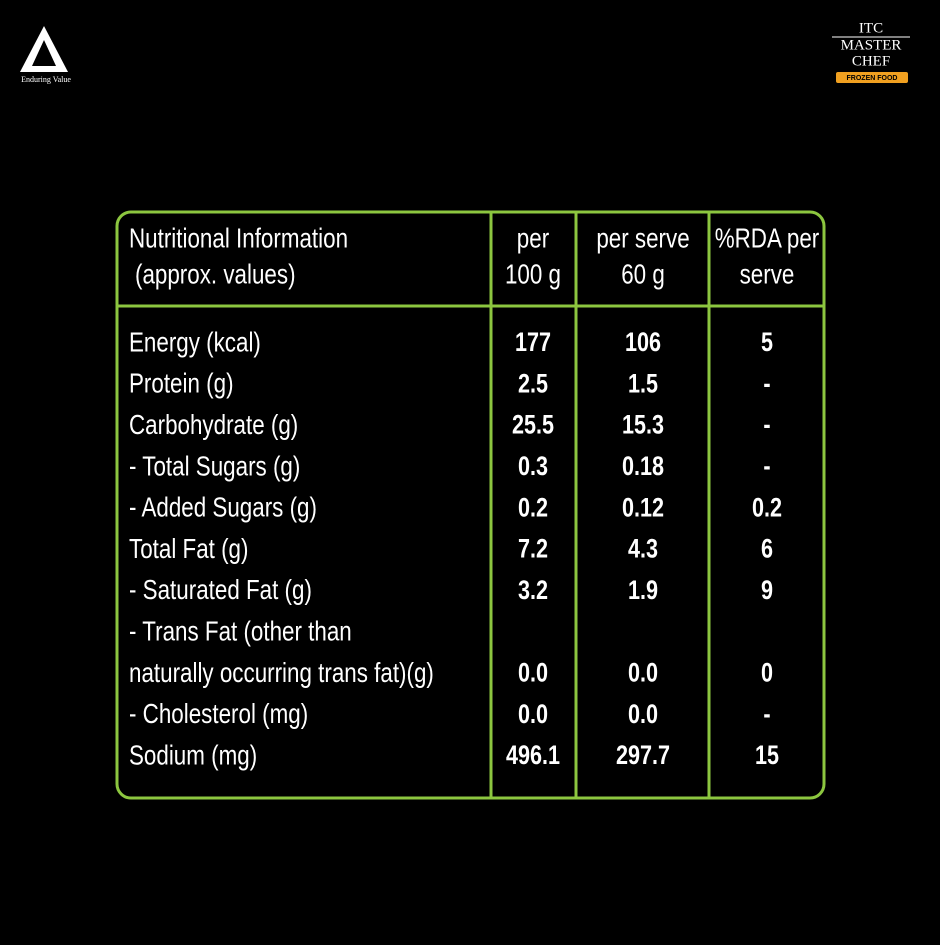 This screenshot has height=945, width=940. I want to click on row-value: 106, so click(643, 343).